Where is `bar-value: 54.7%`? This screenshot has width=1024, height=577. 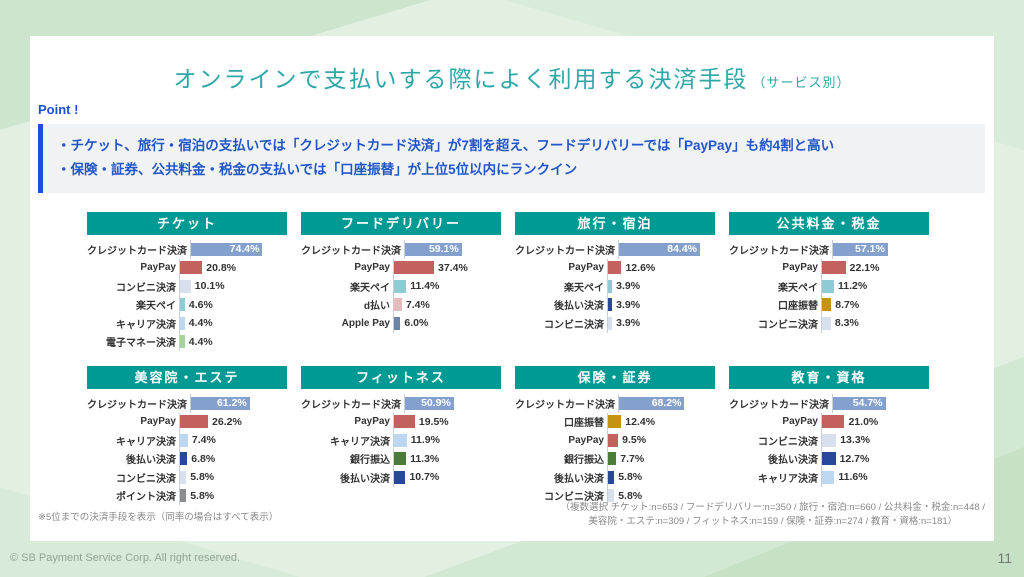 bar-value: 54.7% is located at coordinates (867, 403).